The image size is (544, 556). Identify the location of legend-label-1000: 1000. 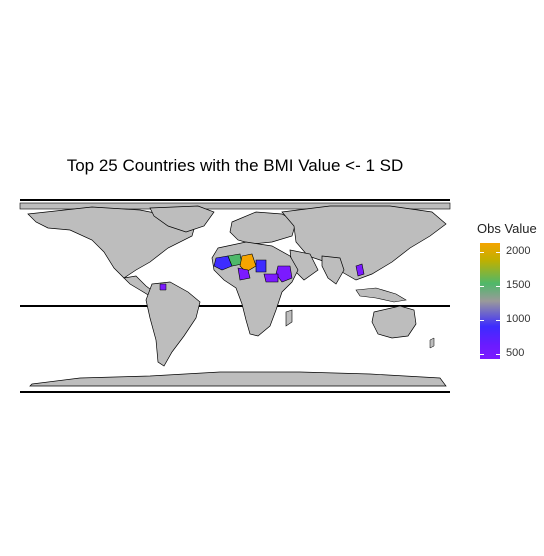
(518, 319).